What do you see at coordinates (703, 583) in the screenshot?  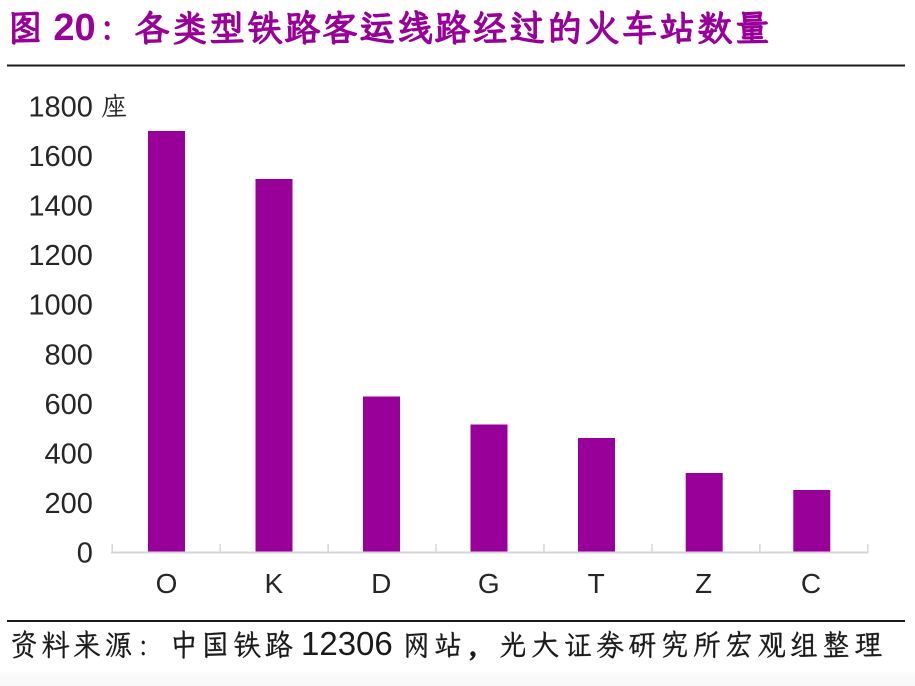 I see `svg-text: Z` at bounding box center [703, 583].